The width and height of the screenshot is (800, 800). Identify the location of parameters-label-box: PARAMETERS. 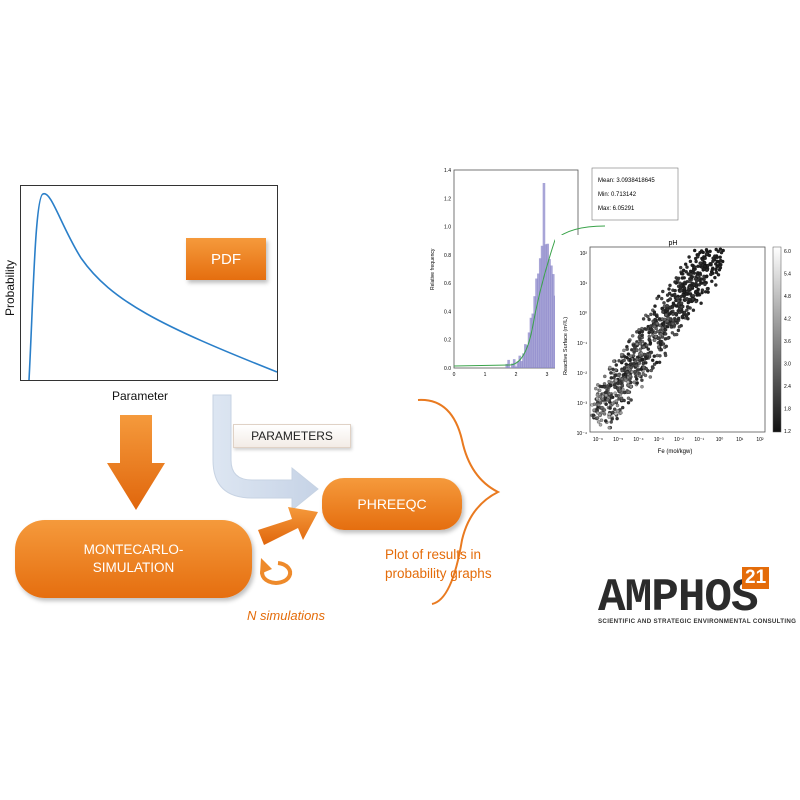
(292, 436).